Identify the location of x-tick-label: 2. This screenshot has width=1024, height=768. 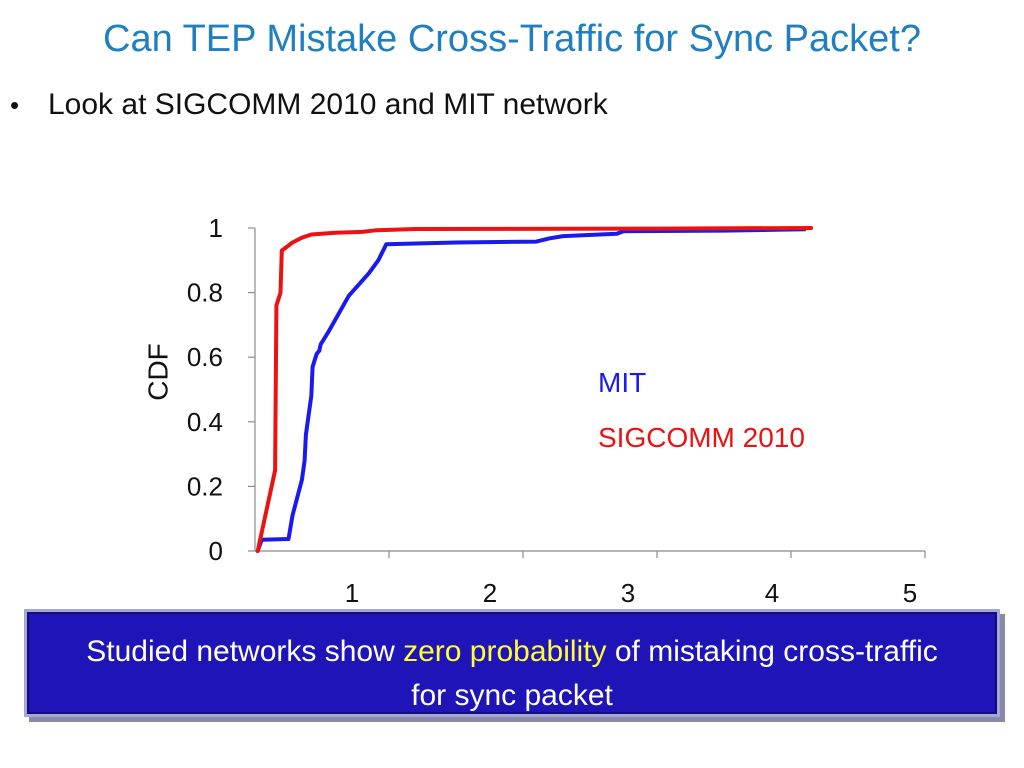
(490, 593).